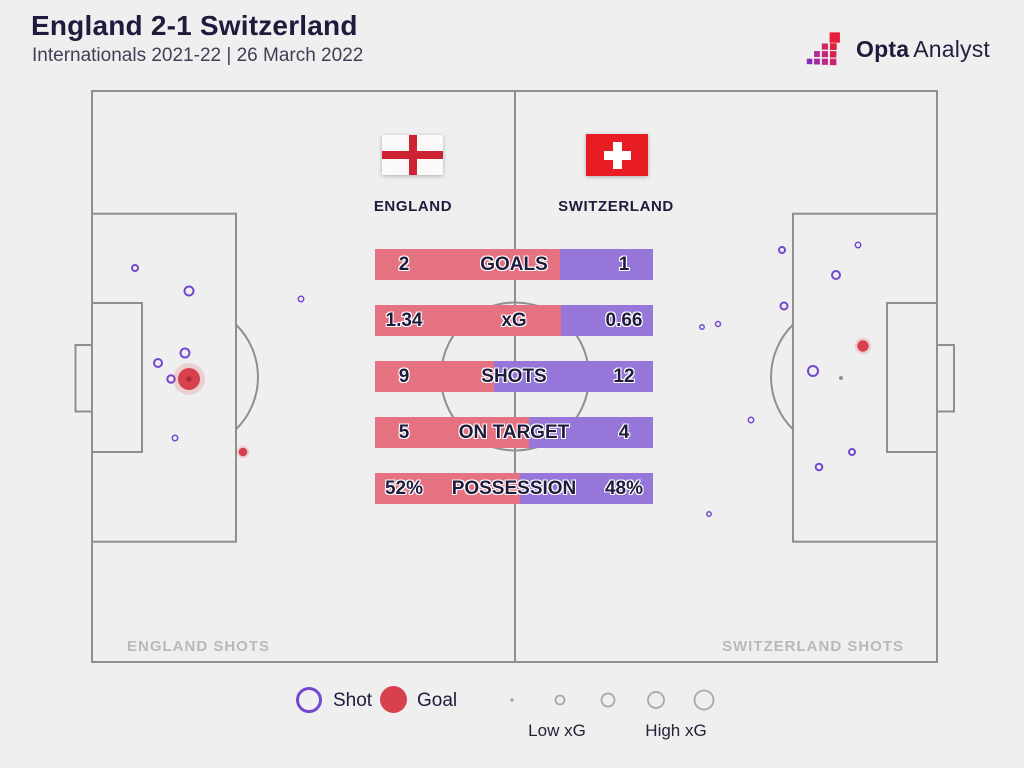 The width and height of the screenshot is (1024, 768). What do you see at coordinates (437, 700) in the screenshot?
I see `goal-legend-label: Goal` at bounding box center [437, 700].